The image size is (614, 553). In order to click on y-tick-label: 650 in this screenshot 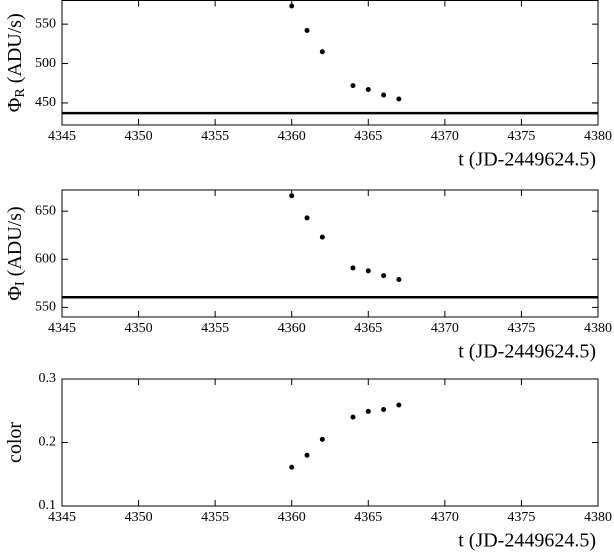, I will do `click(45, 210)`.